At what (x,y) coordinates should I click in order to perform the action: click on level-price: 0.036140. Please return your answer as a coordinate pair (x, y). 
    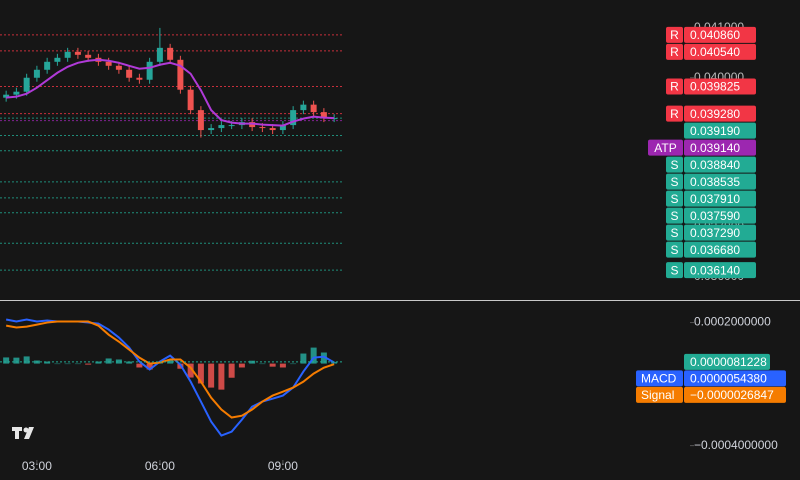
    Looking at the image, I should click on (715, 270).